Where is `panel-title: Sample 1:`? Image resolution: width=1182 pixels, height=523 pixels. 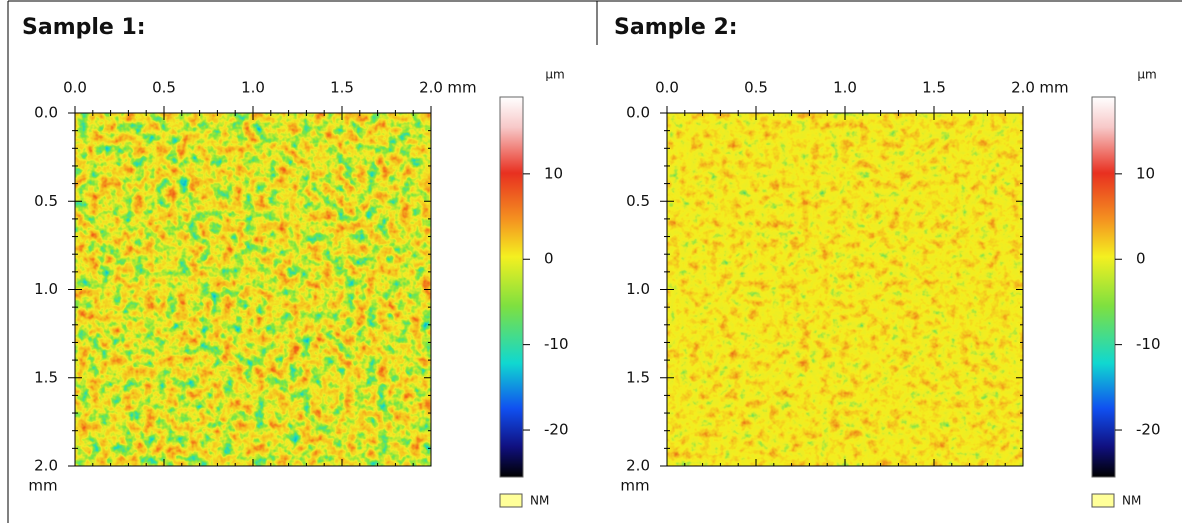 panel-title: Sample 1: is located at coordinates (84, 27).